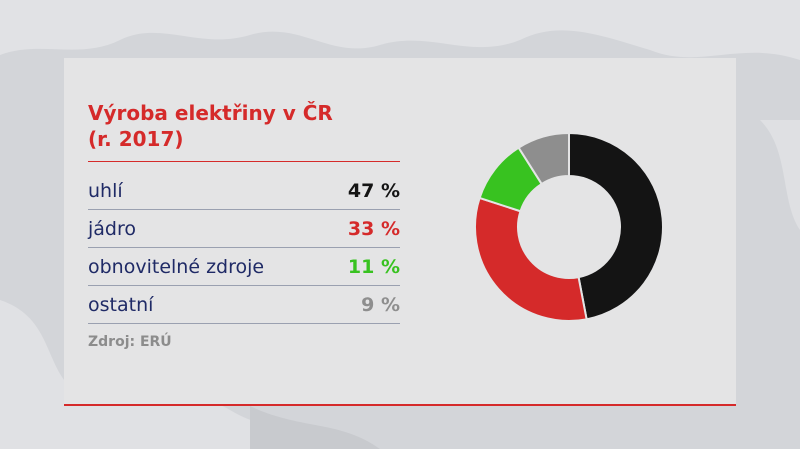 This screenshot has width=800, height=449. What do you see at coordinates (373, 266) in the screenshot?
I see `data-label: 11 %` at bounding box center [373, 266].